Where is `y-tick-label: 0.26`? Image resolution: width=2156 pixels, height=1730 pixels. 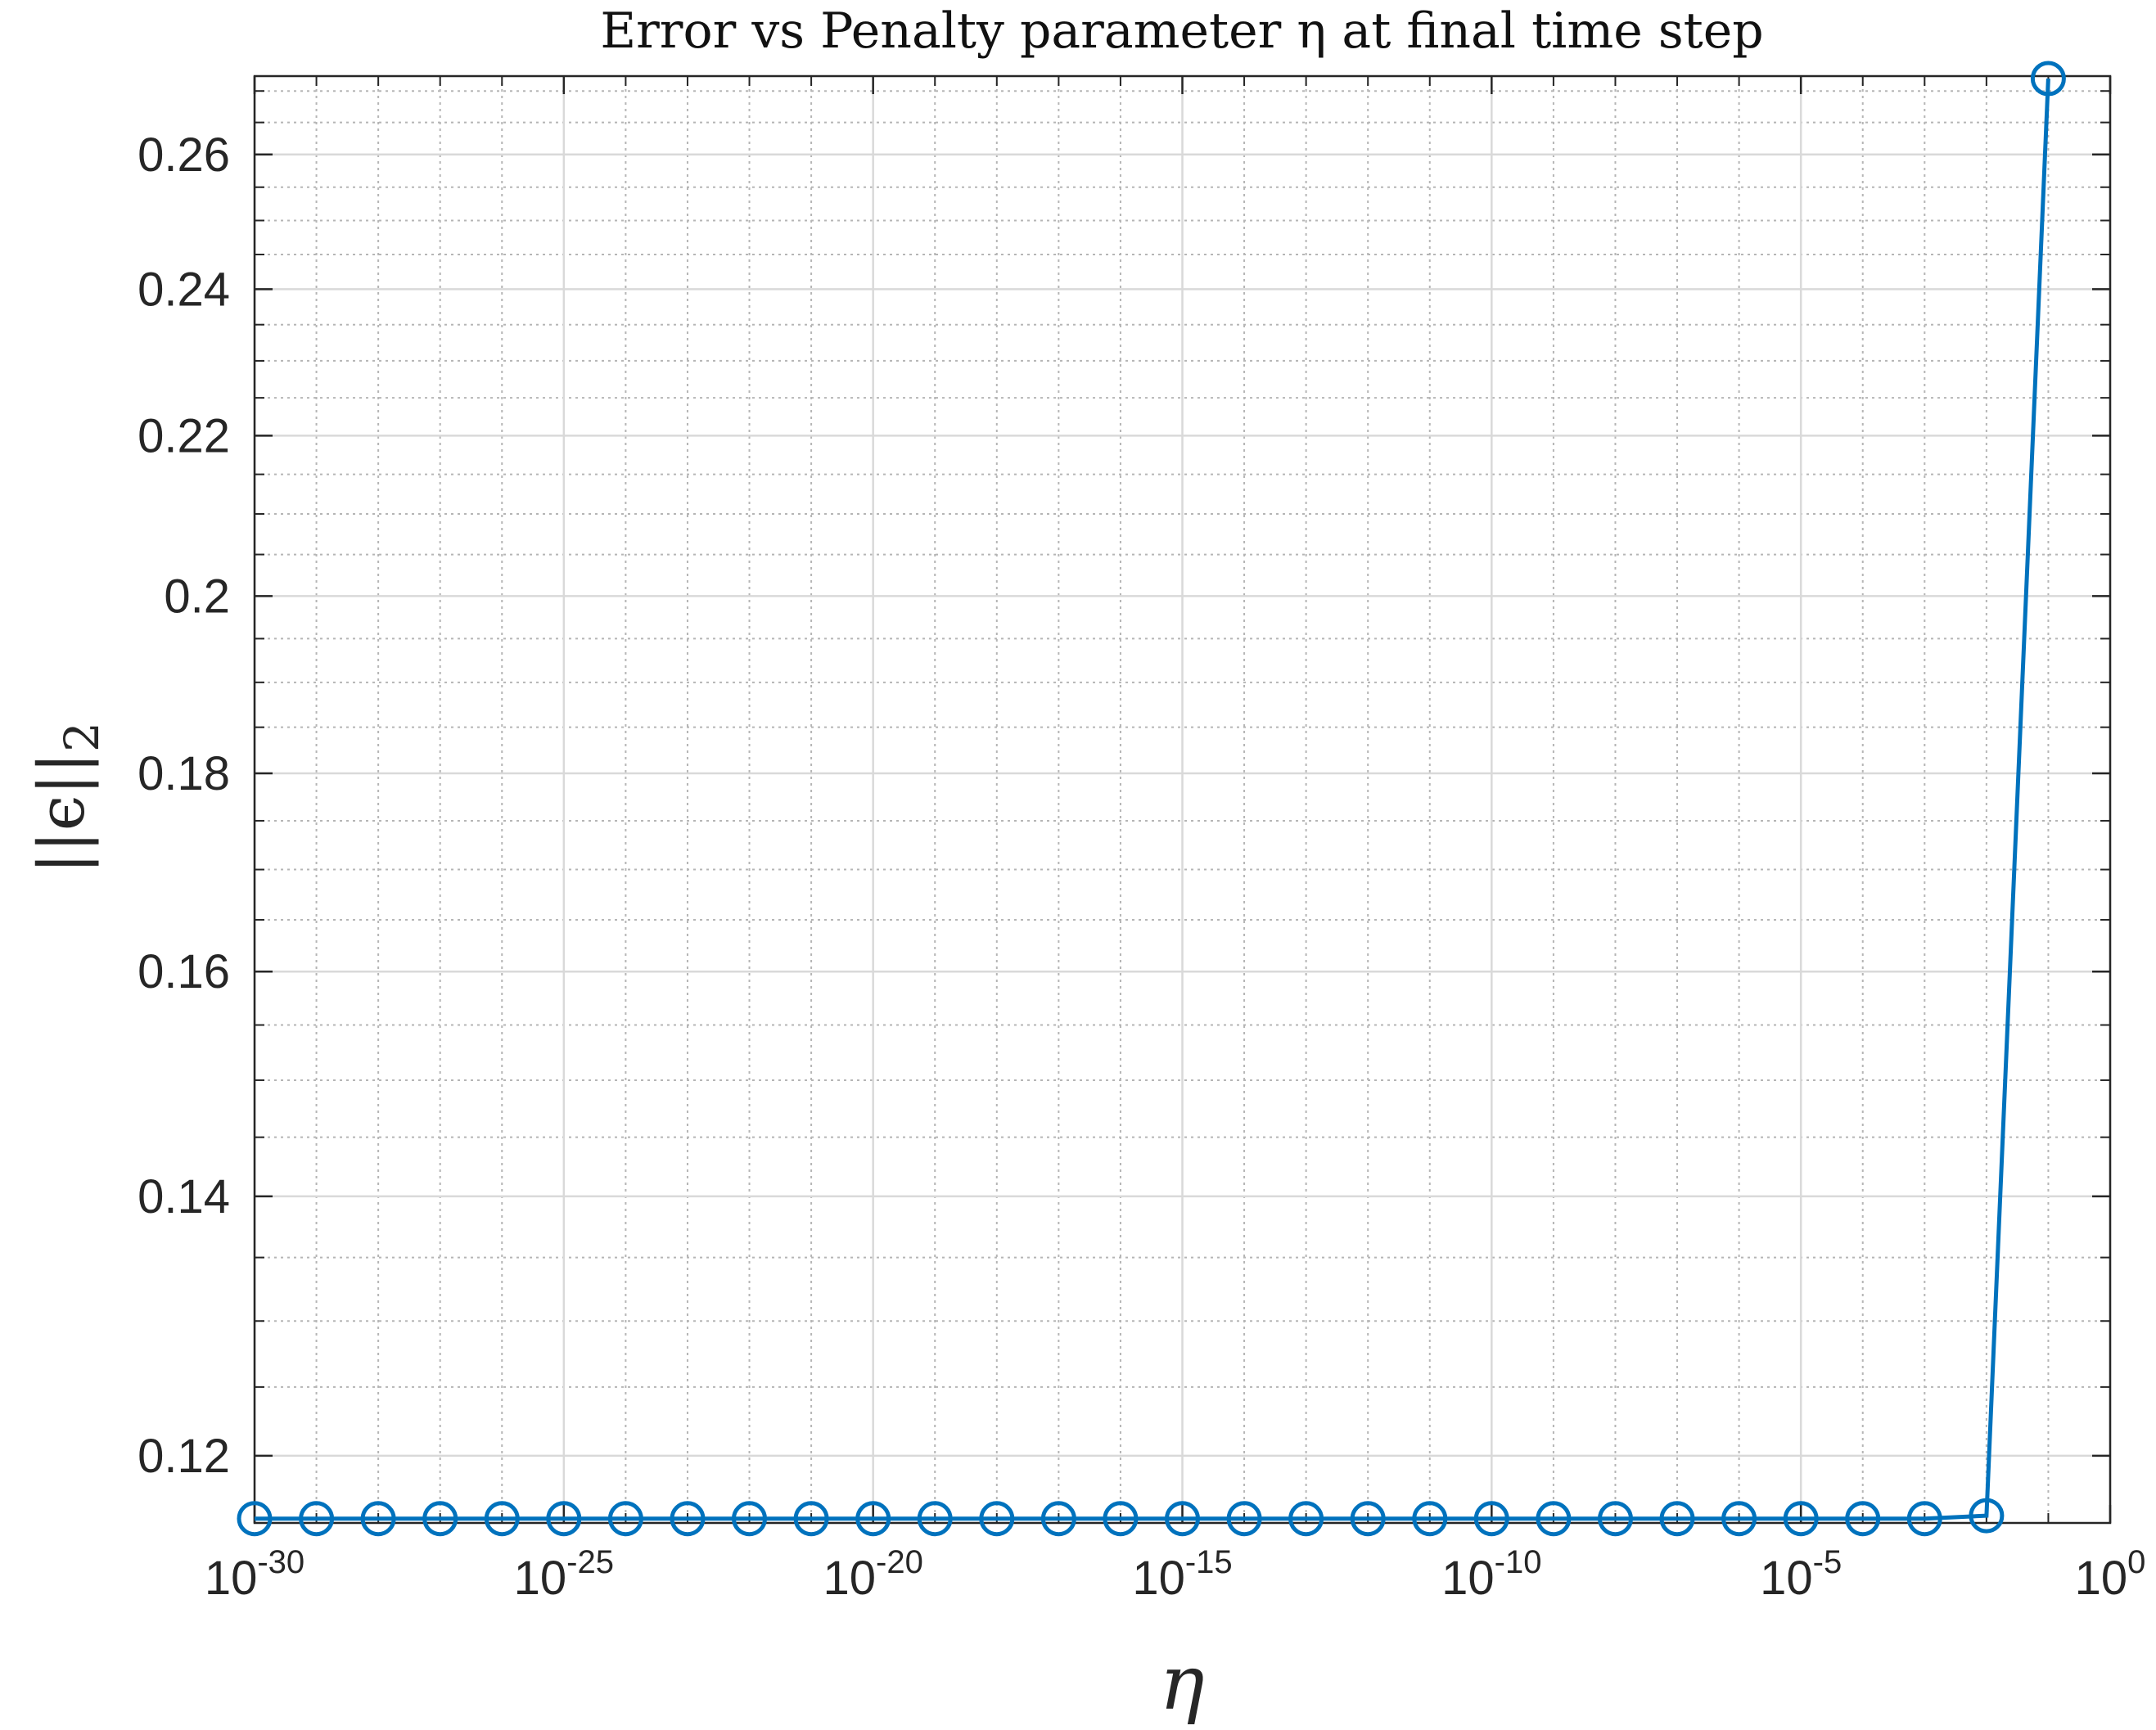 y-tick-label: 0.26 is located at coordinates (184, 155).